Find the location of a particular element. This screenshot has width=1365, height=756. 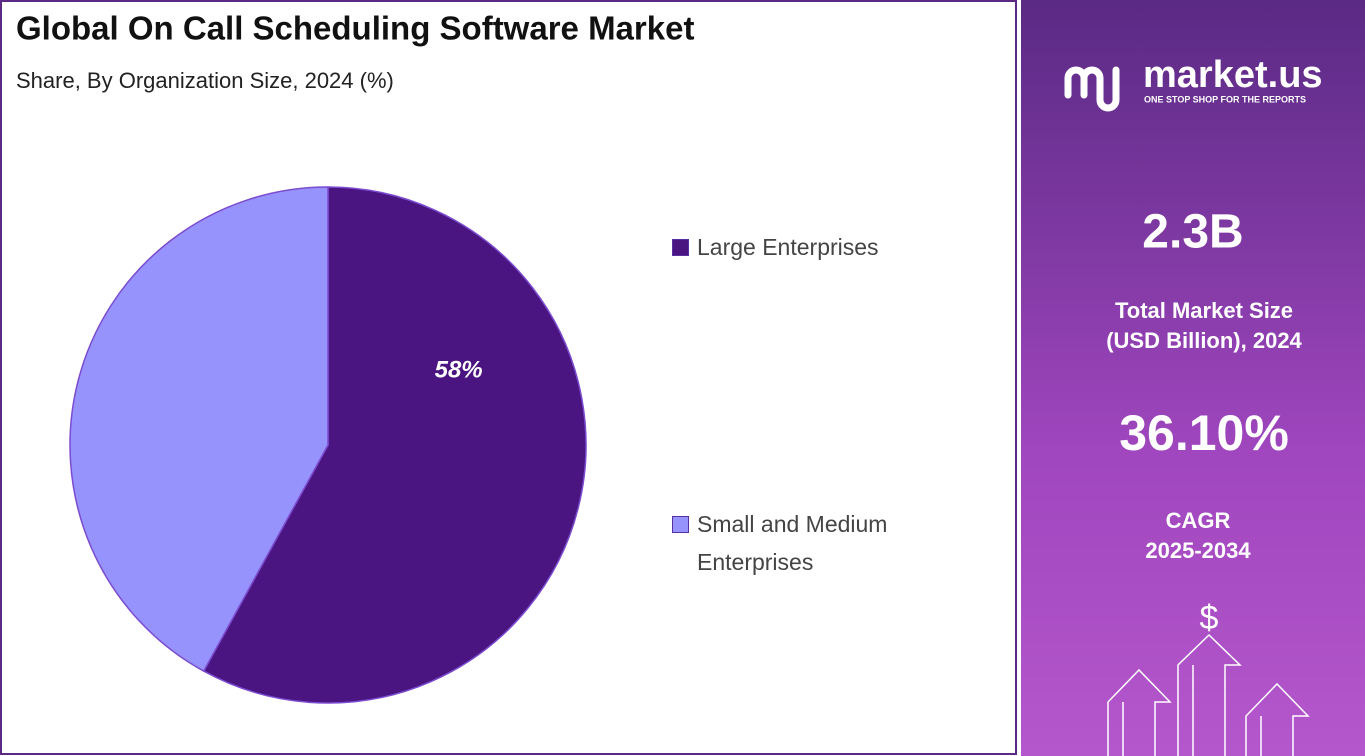

value-label: 58% is located at coordinates (459, 370).